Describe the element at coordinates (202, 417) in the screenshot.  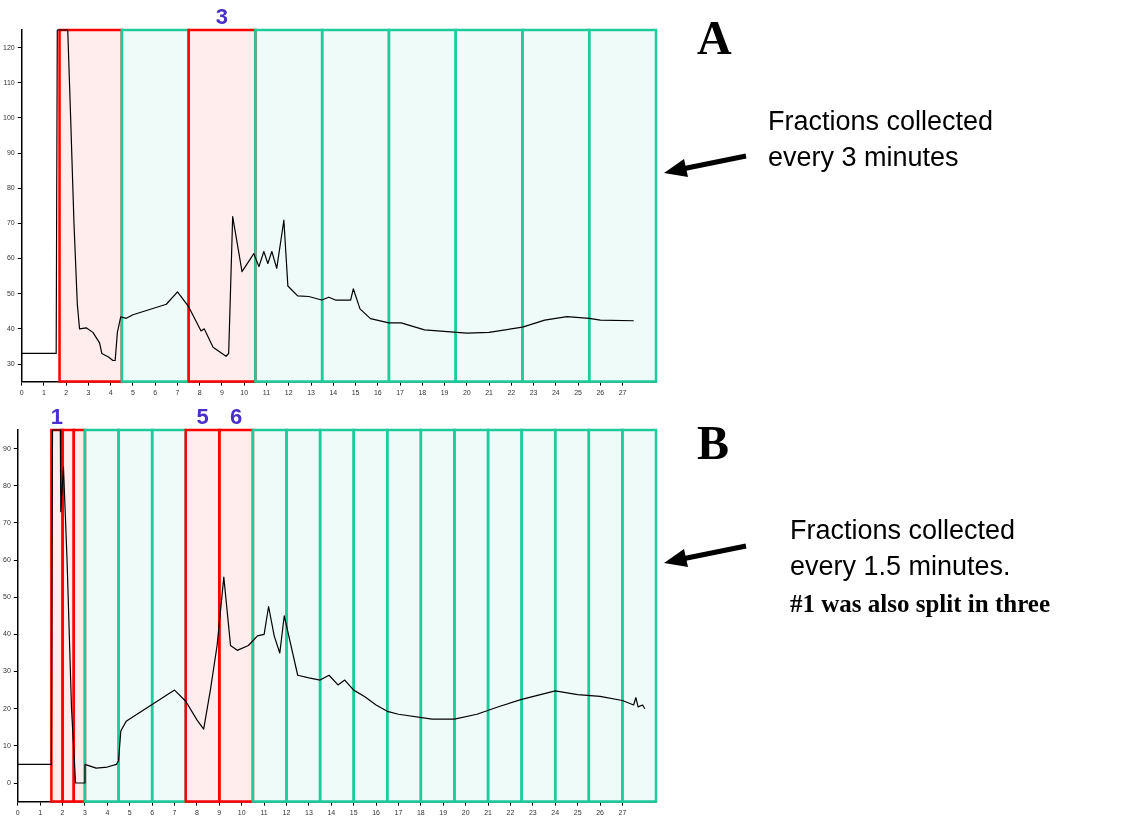
I see `band-label: 5` at that location.